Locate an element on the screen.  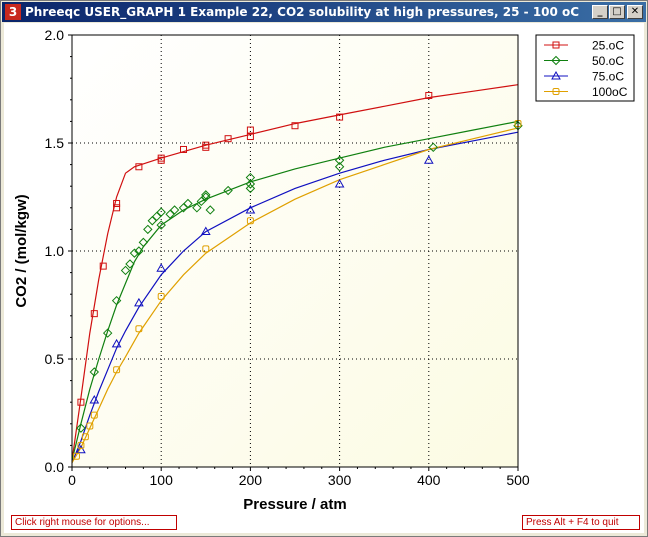
legend-label: 25.oC is located at coordinates (608, 46).